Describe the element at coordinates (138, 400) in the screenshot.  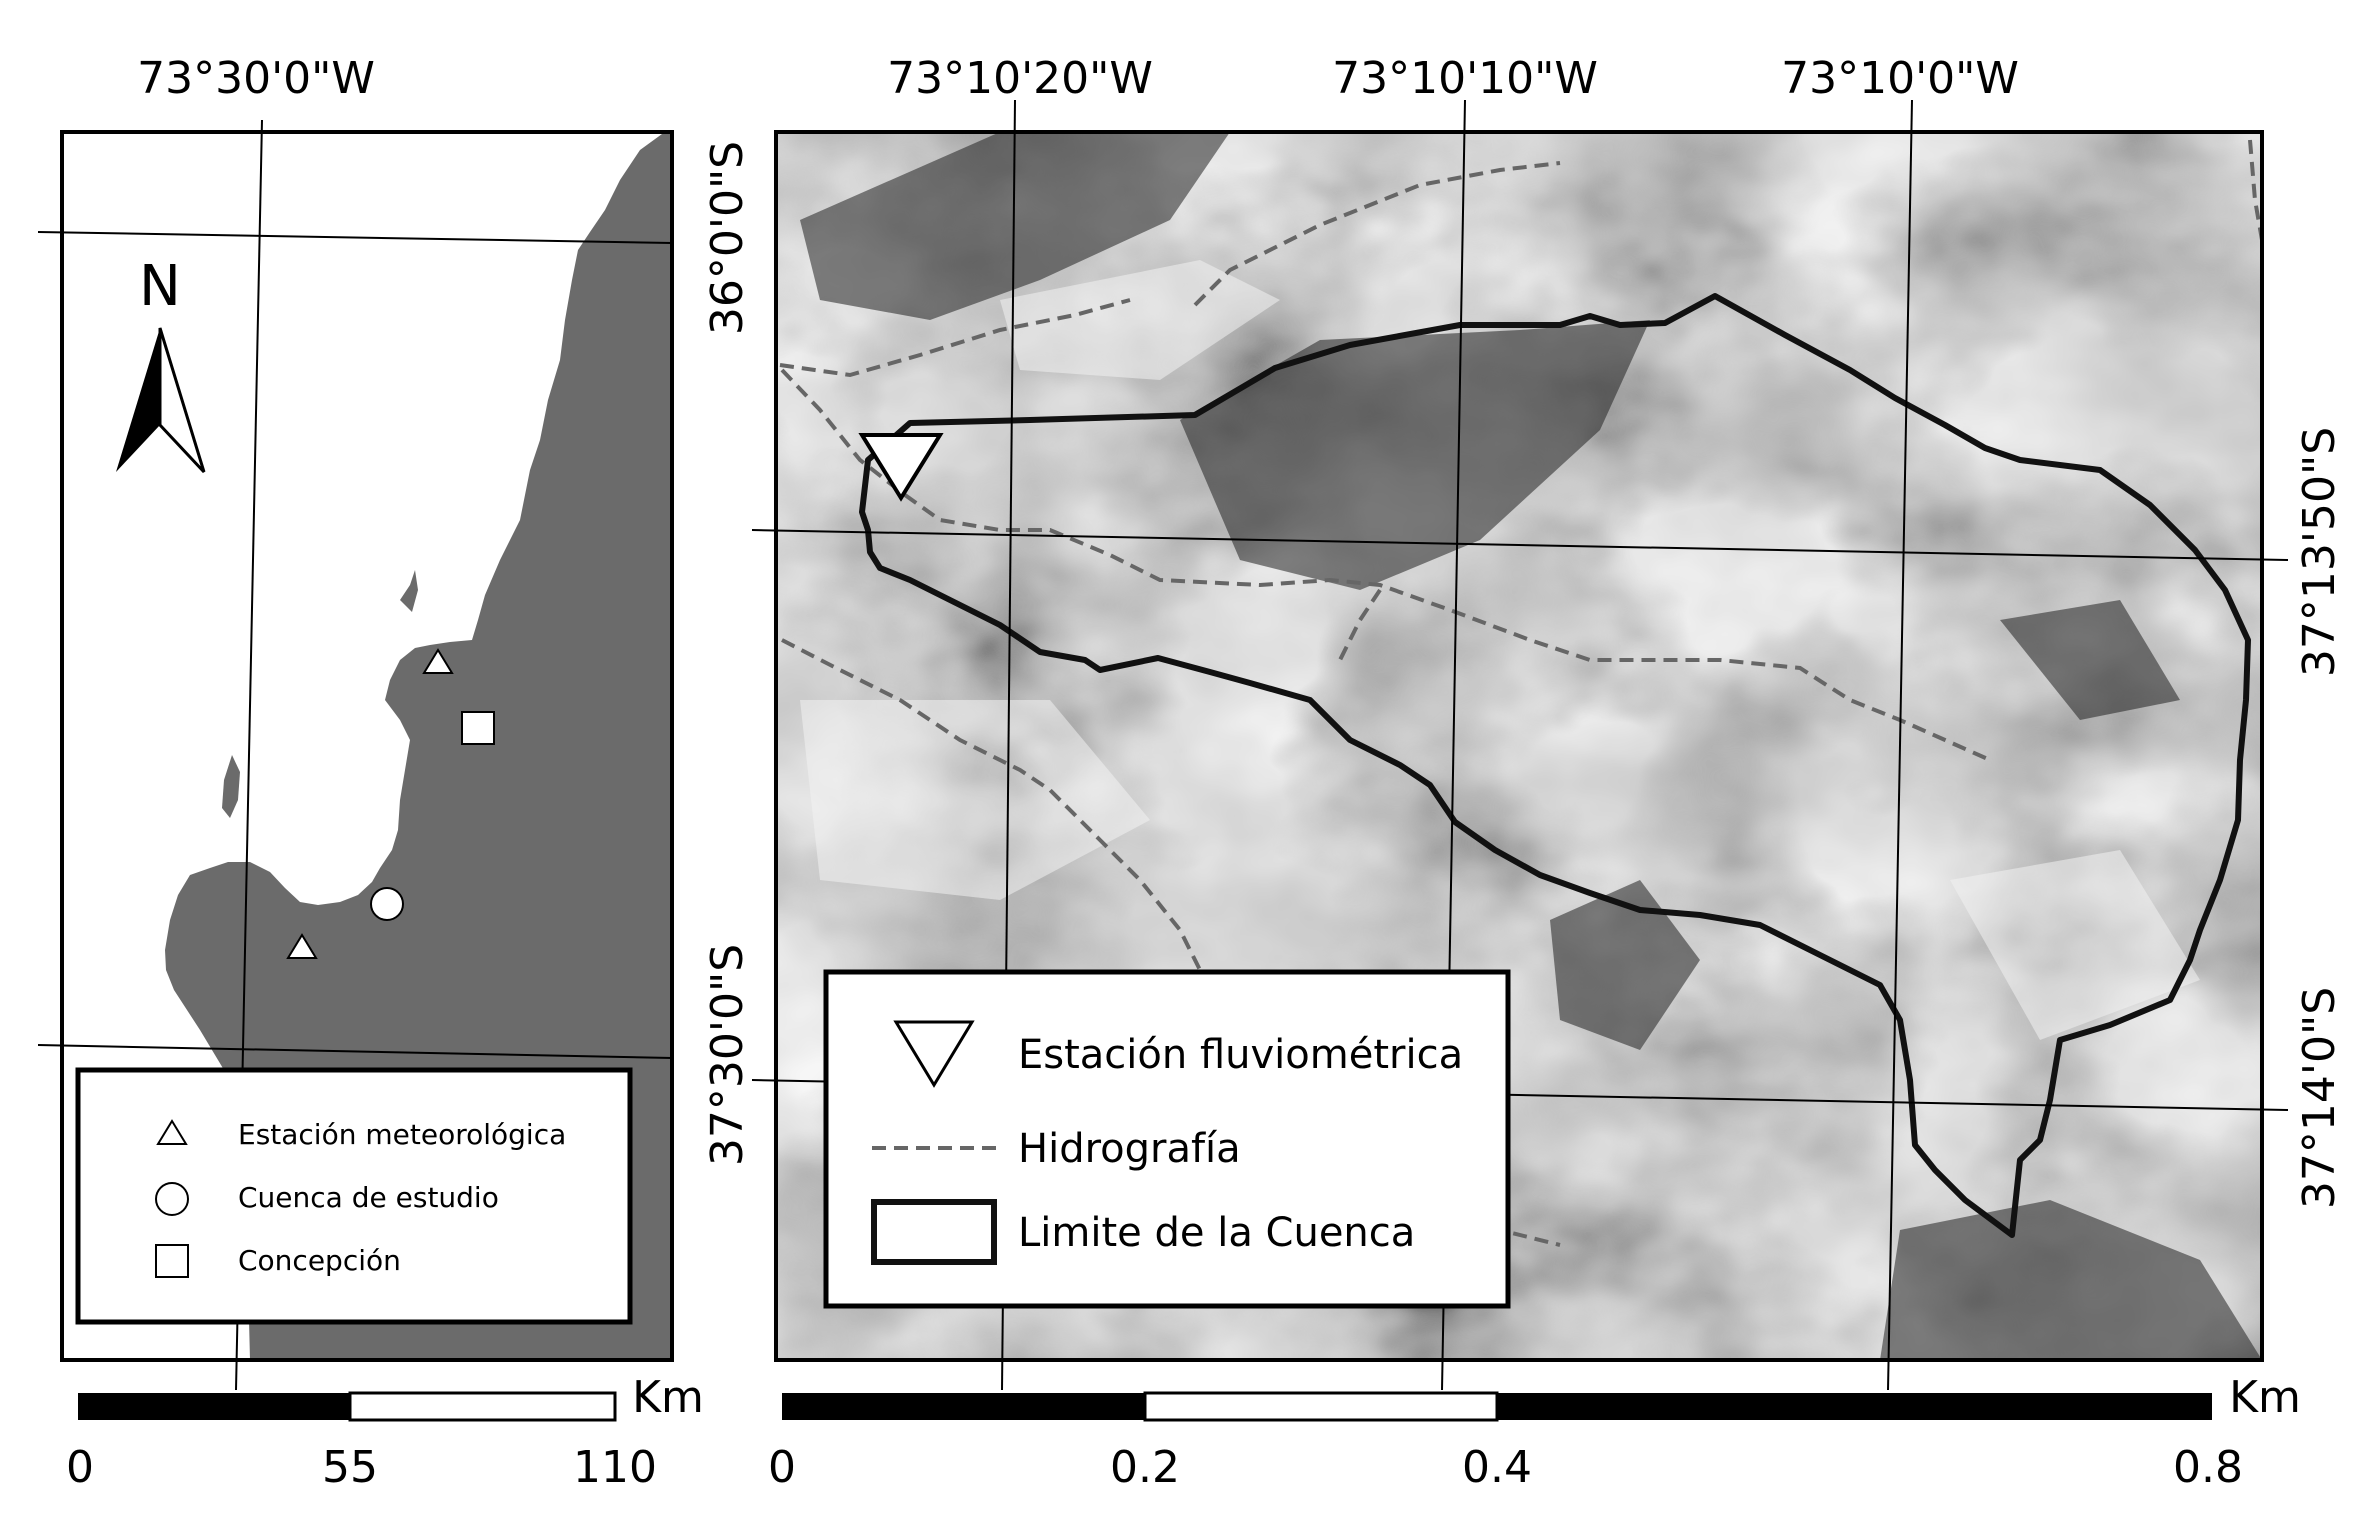
I see `north-arrow-left-half` at that location.